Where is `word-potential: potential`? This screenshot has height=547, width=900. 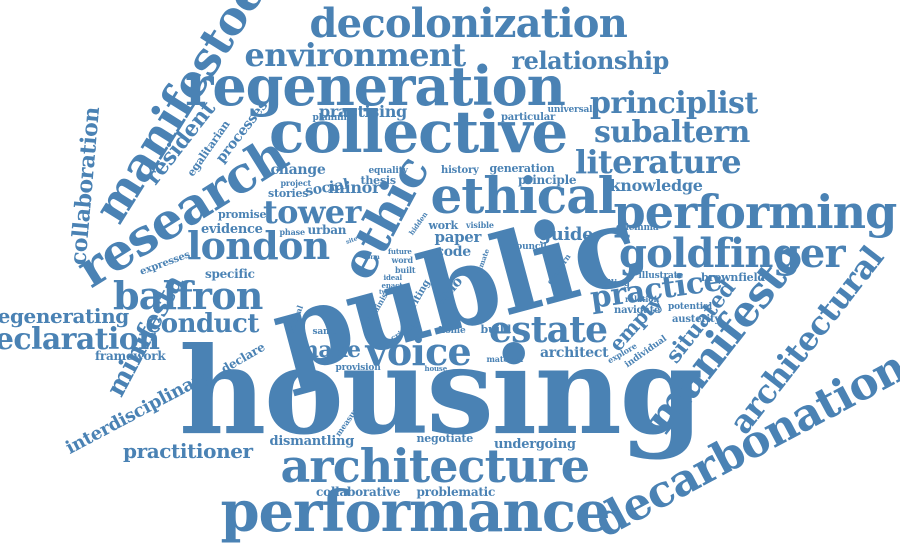 word-potential: potential is located at coordinates (690, 306).